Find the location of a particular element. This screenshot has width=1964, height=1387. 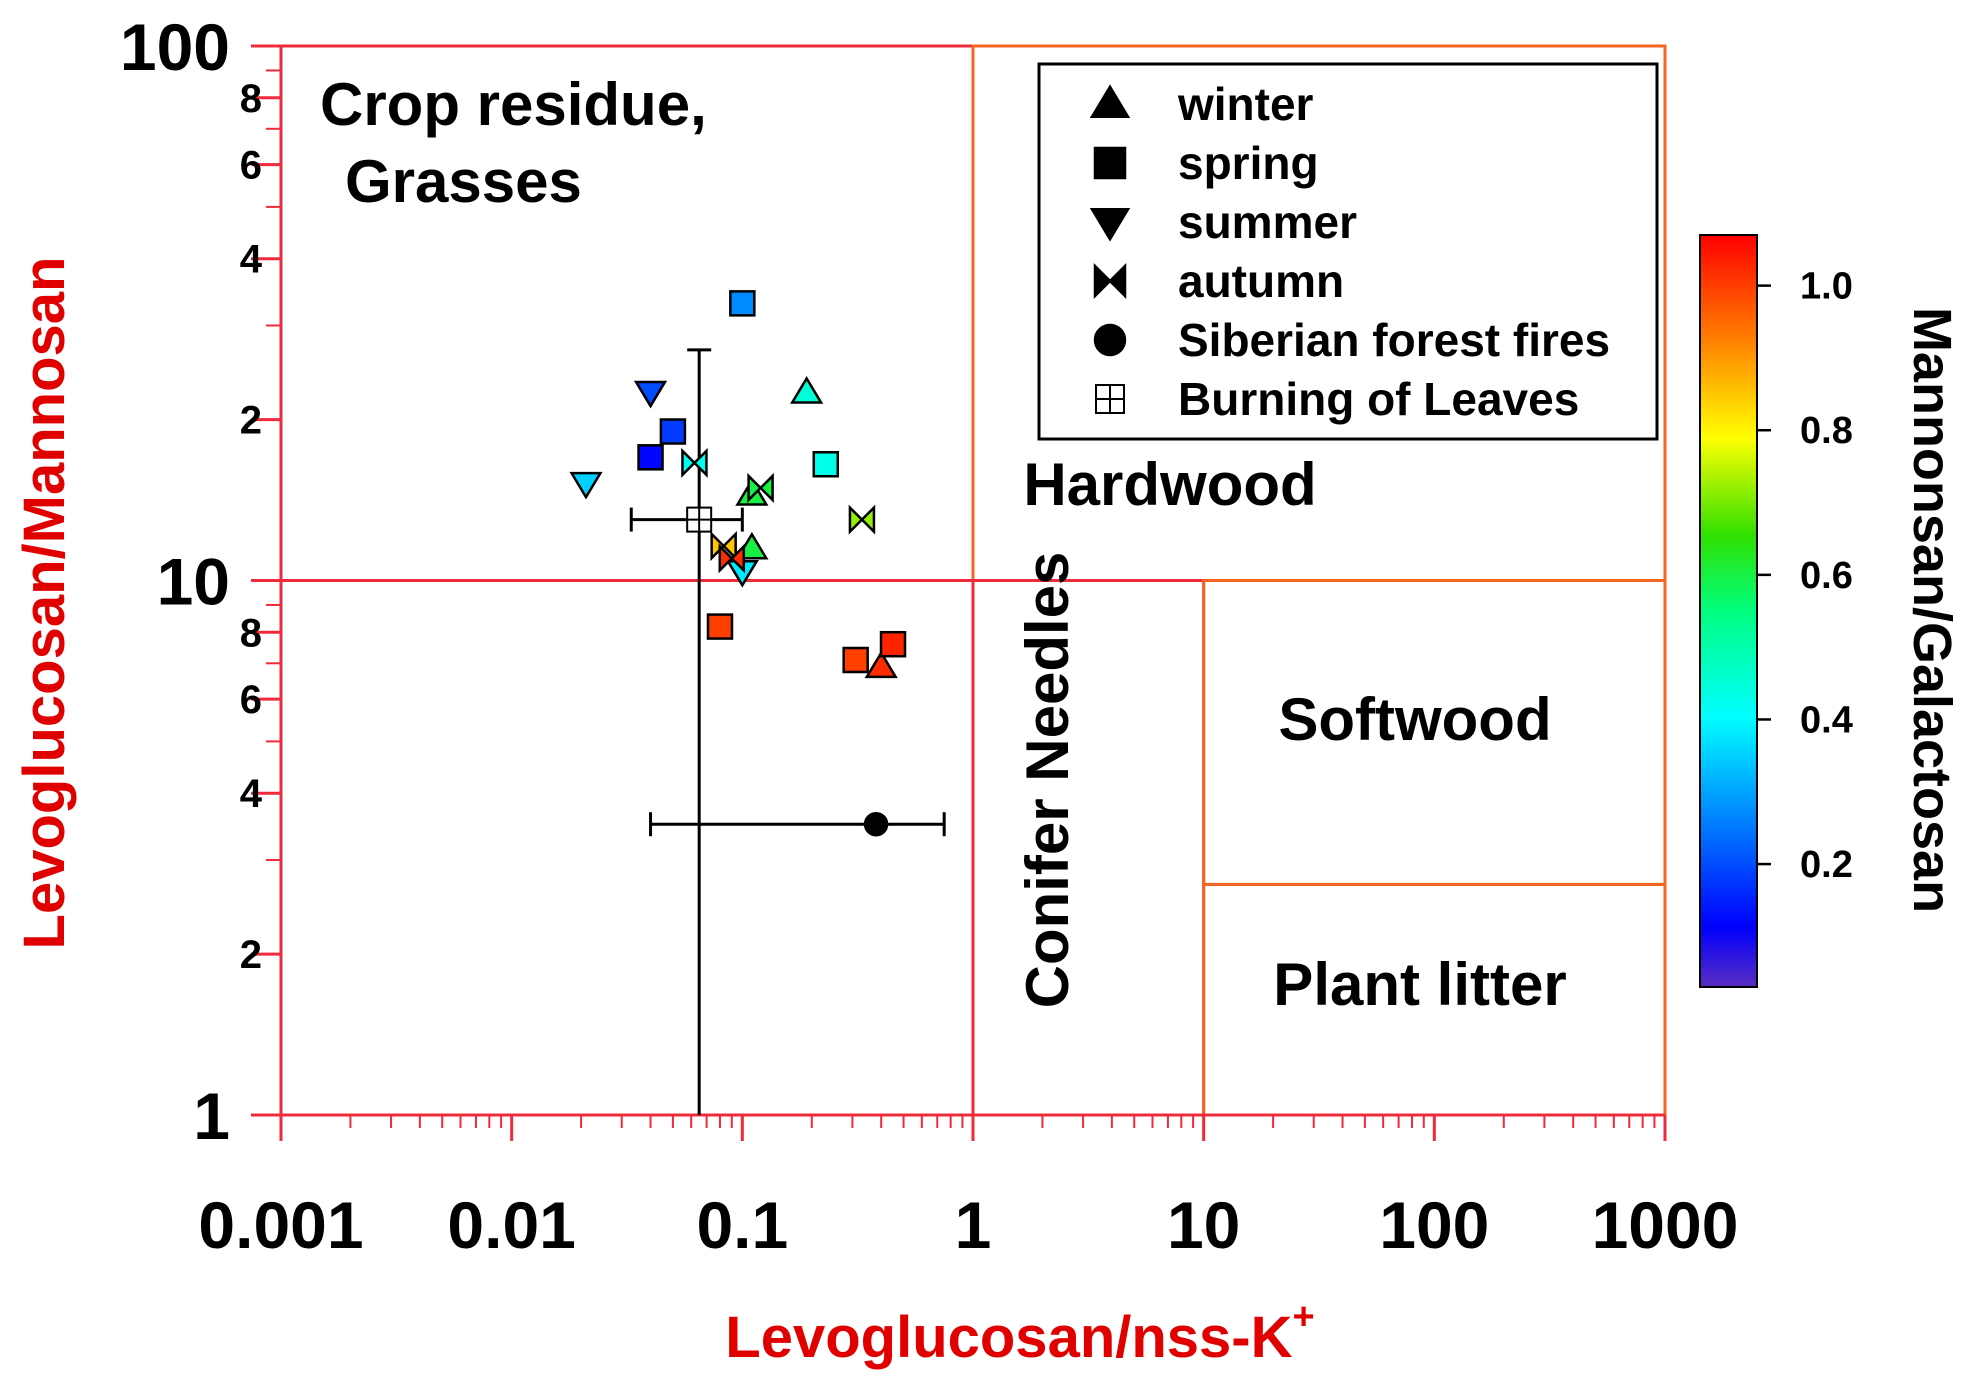

legend-label: spring is located at coordinates (1248, 163).